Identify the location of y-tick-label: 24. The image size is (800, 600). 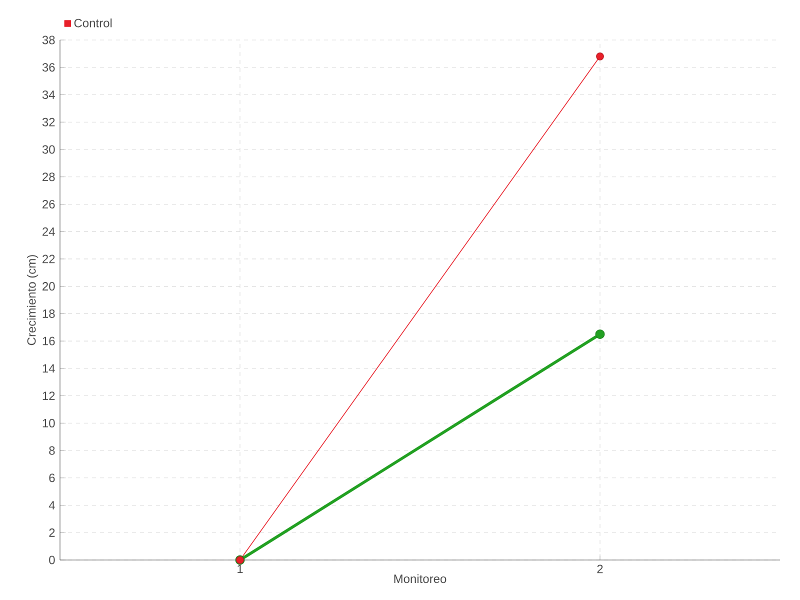
(48, 231).